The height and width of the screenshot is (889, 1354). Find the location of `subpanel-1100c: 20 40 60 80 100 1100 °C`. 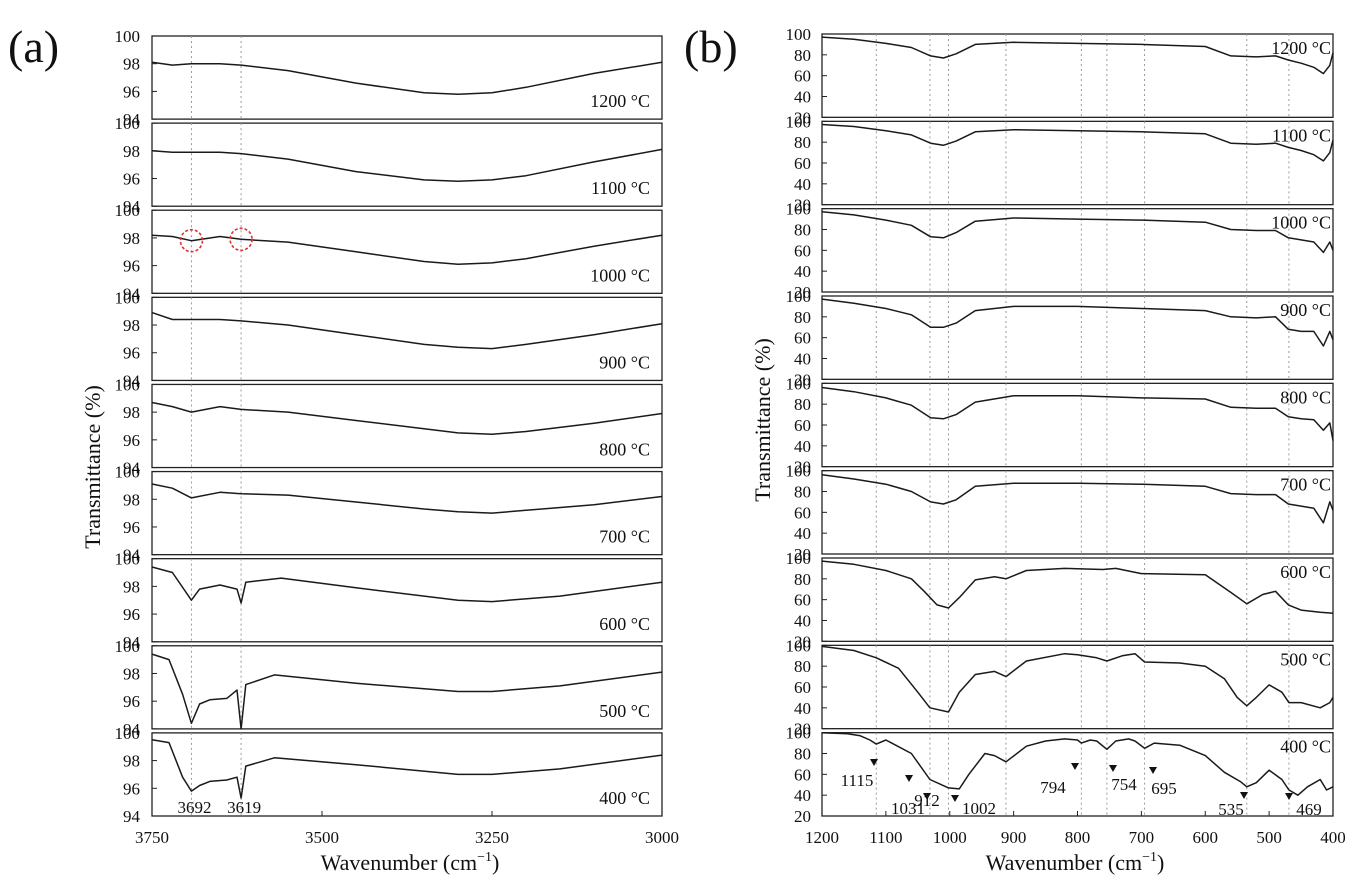

subpanel-1100c: 20 40 60 80 100 1100 °C is located at coordinates (1060, 163).